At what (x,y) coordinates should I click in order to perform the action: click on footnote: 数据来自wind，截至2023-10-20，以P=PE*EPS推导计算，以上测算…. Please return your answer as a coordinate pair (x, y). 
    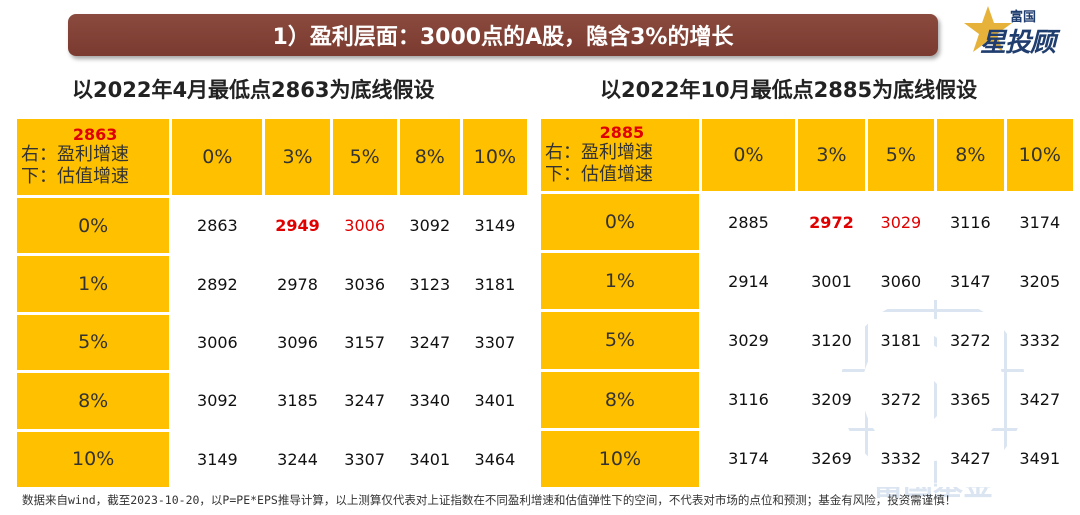
    Looking at the image, I should click on (489, 500).